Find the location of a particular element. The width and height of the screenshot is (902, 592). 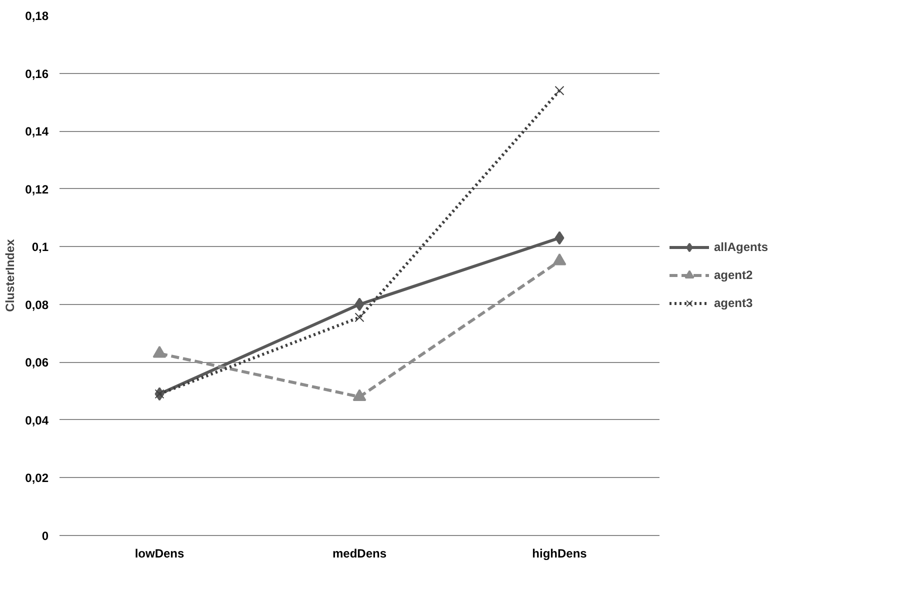

x-tick-label: medDens is located at coordinates (359, 553).